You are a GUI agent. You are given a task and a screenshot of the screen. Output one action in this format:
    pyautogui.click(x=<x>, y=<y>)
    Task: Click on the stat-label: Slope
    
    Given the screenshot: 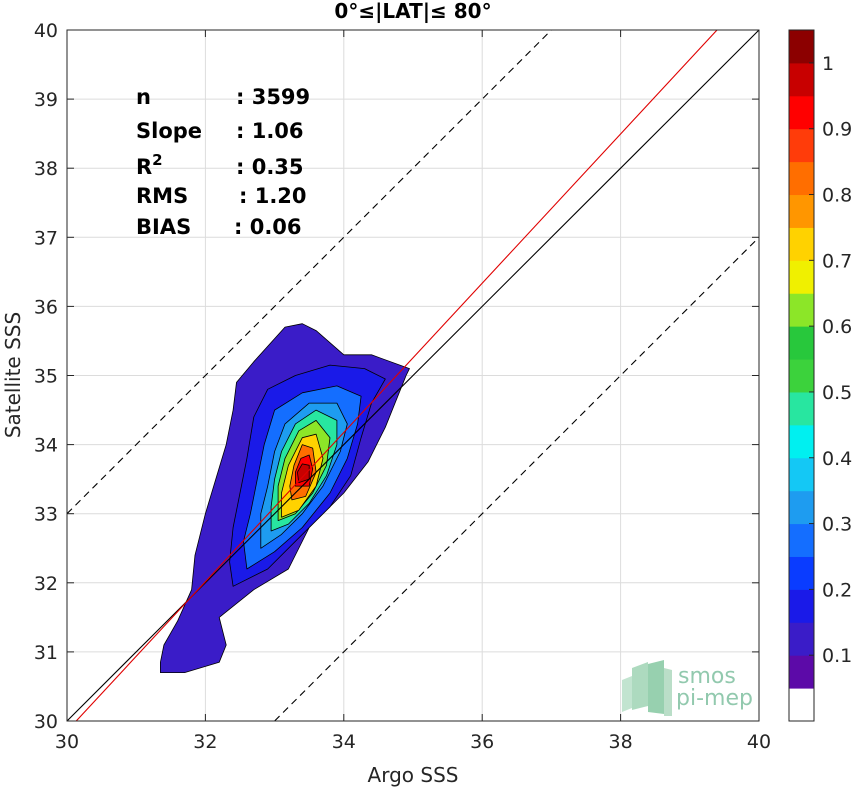 What is the action you would take?
    pyautogui.click(x=169, y=131)
    